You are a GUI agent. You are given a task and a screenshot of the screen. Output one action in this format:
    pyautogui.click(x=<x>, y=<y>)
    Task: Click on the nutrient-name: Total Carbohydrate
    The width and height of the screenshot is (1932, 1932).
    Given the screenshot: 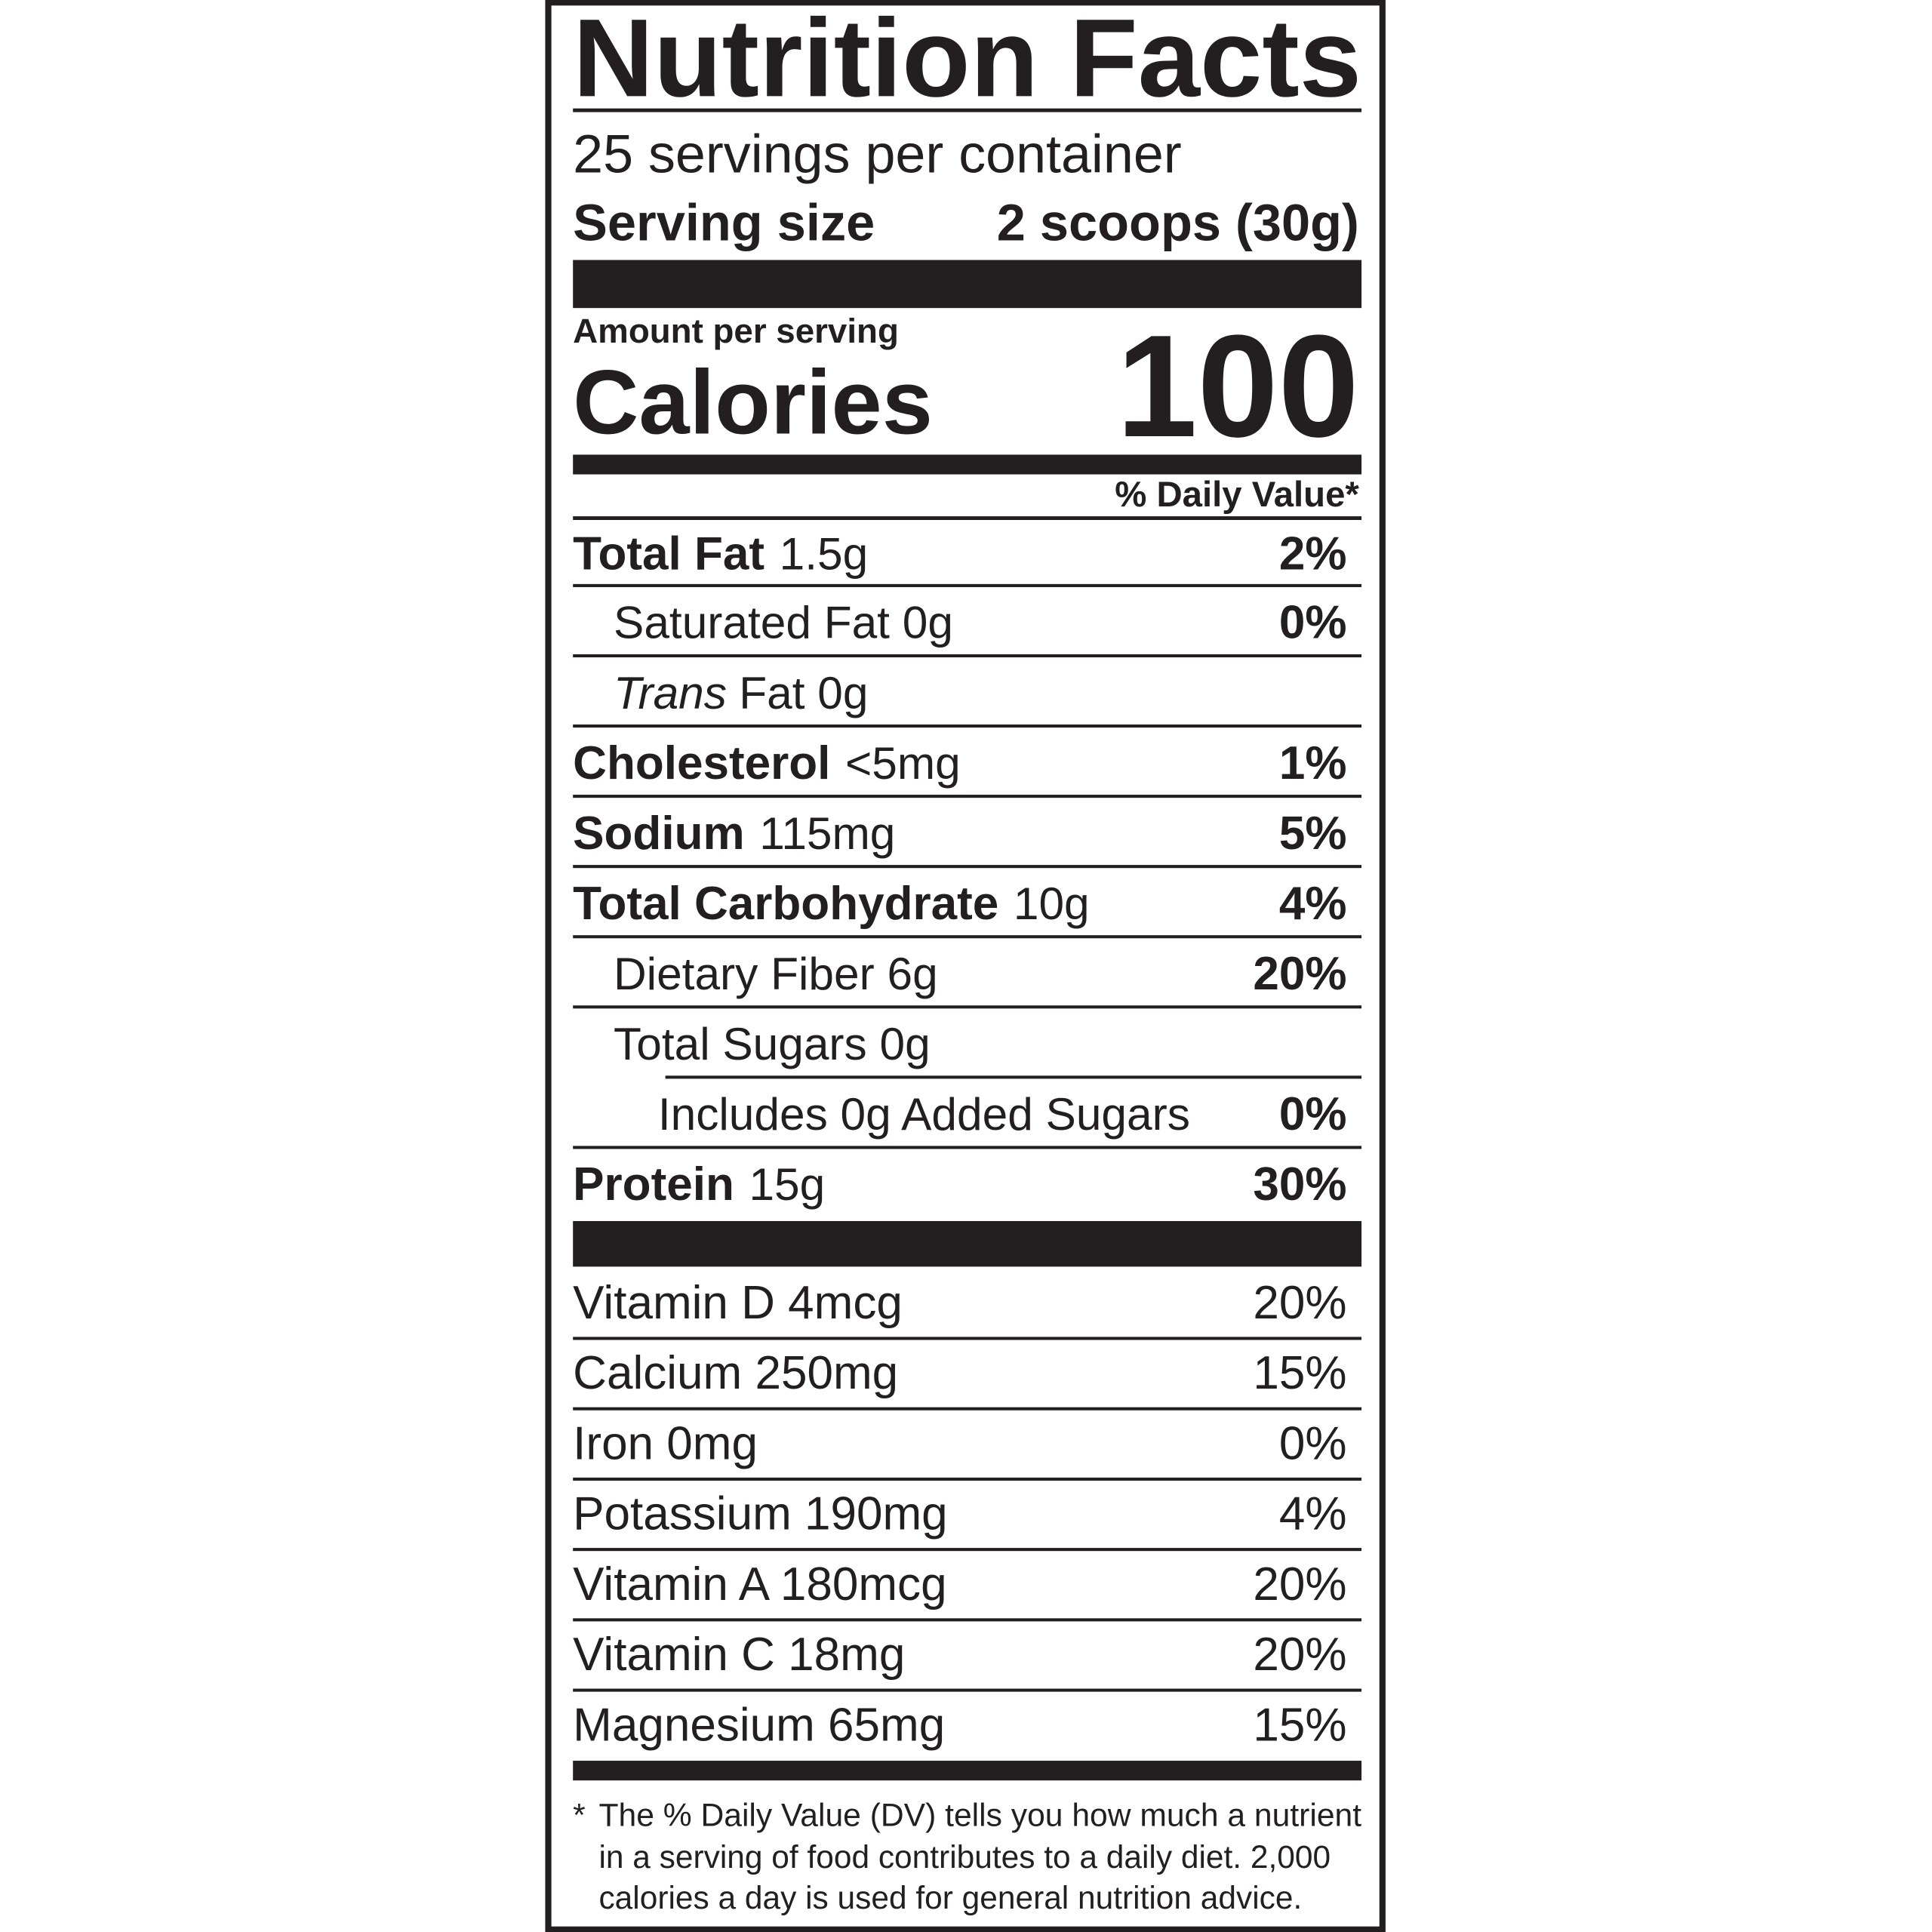 What is the action you would take?
    pyautogui.click(x=785, y=904)
    